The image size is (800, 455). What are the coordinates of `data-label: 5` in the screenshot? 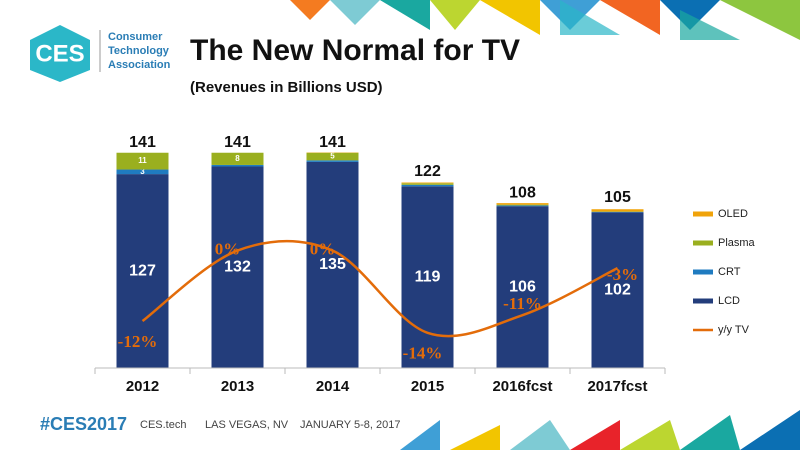 It's located at (332, 156).